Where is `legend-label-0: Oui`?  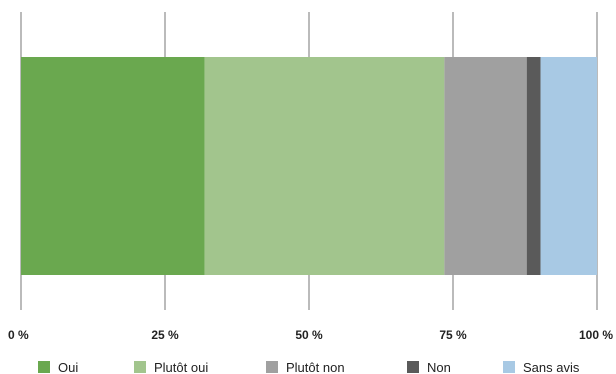
legend-label-0: Oui is located at coordinates (68, 367).